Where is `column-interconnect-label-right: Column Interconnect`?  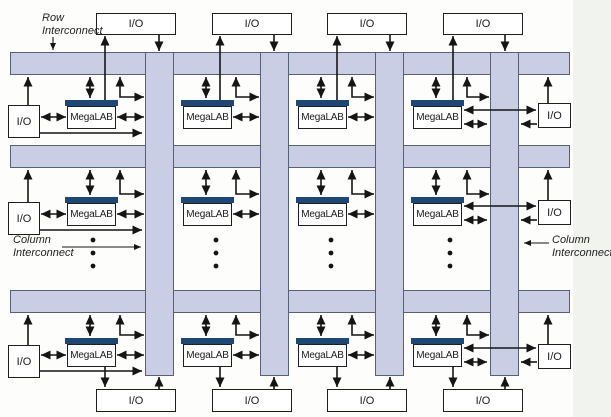
column-interconnect-label-right: Column Interconnect is located at coordinates (581, 246).